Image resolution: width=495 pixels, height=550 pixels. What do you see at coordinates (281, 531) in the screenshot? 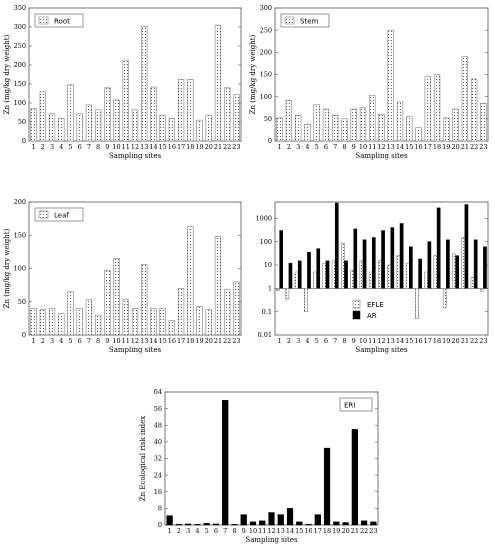
I see `x-tick-label: 13` at bounding box center [281, 531].